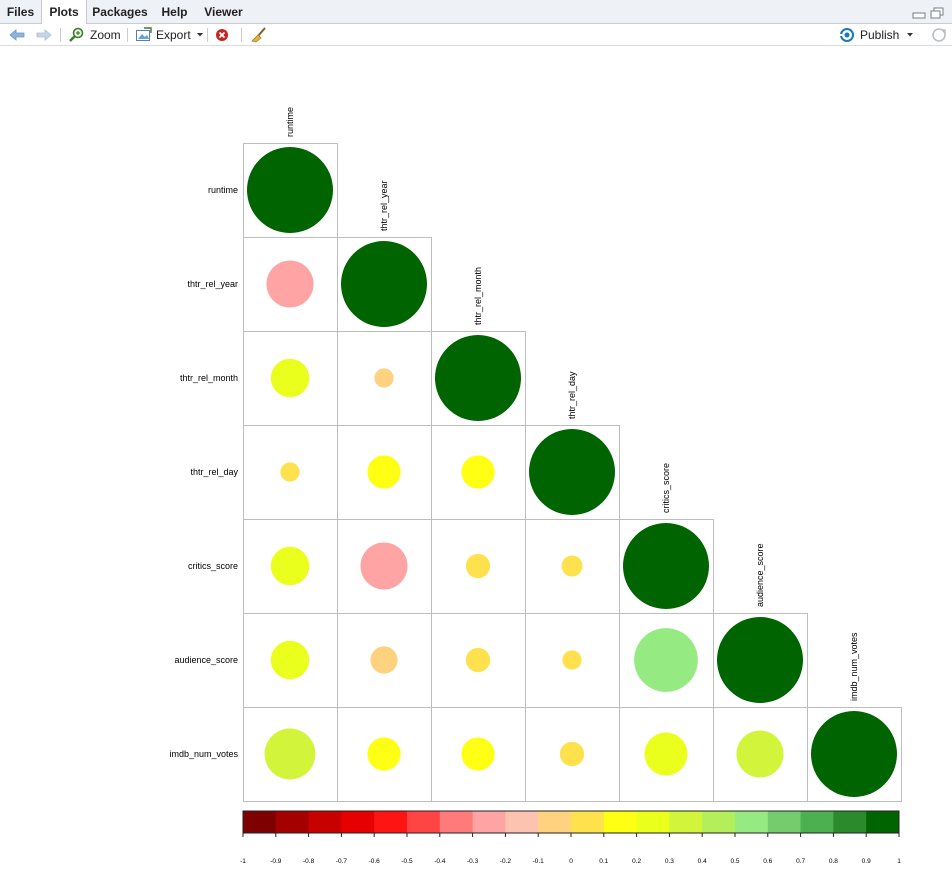 The image size is (952, 894). I want to click on column-label-thtr_rel_month: thtr_rel_month, so click(478, 296).